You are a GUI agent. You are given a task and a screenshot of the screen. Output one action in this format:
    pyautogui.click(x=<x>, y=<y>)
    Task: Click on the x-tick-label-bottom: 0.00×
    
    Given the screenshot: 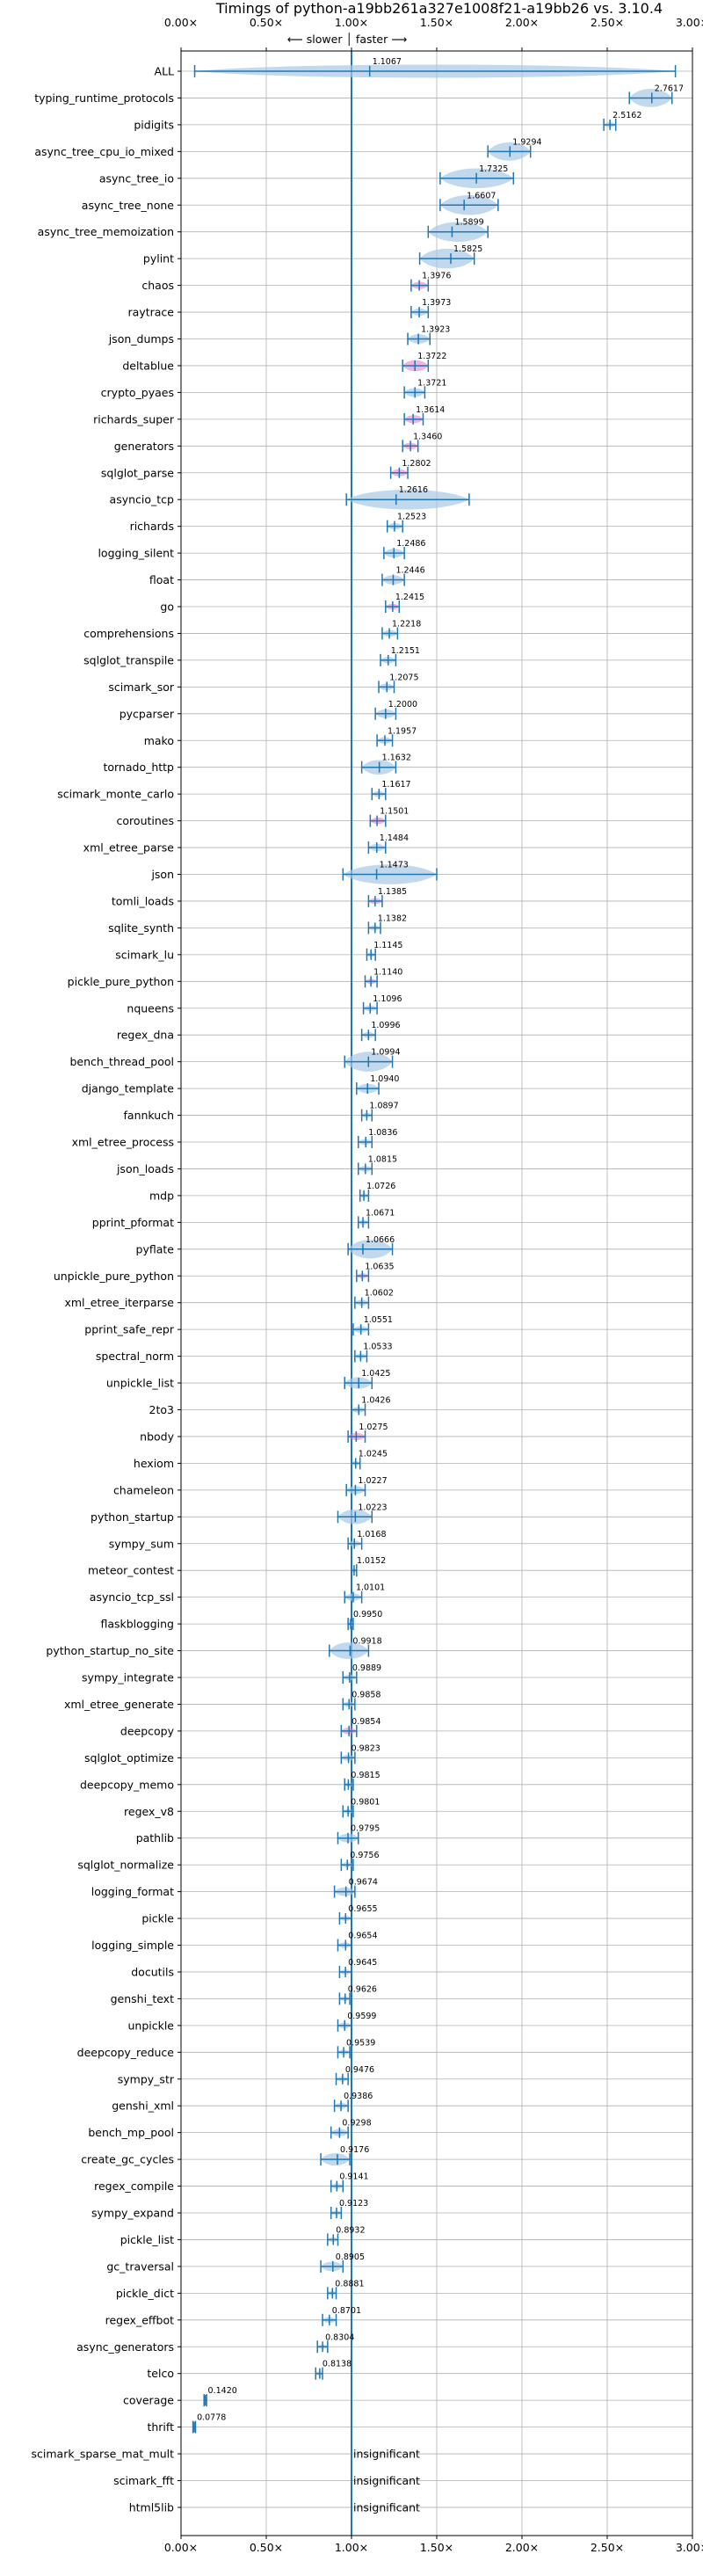 What is the action you would take?
    pyautogui.click(x=181, y=2547)
    